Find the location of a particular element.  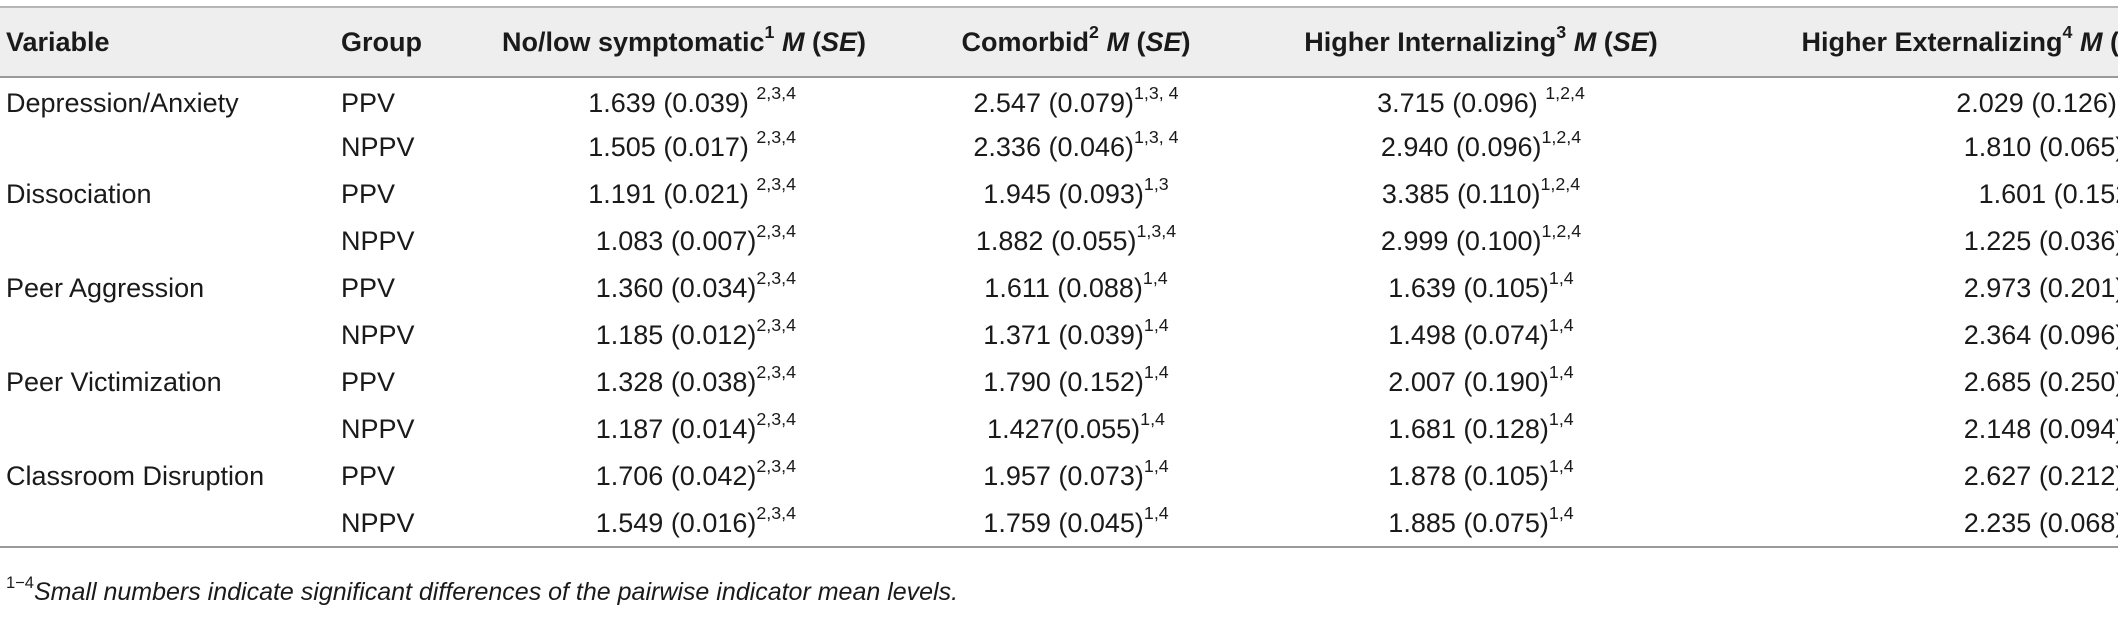

cell-no-low-symptomatic: 1.328 (0.038)2,3,4 is located at coordinates (691, 382).